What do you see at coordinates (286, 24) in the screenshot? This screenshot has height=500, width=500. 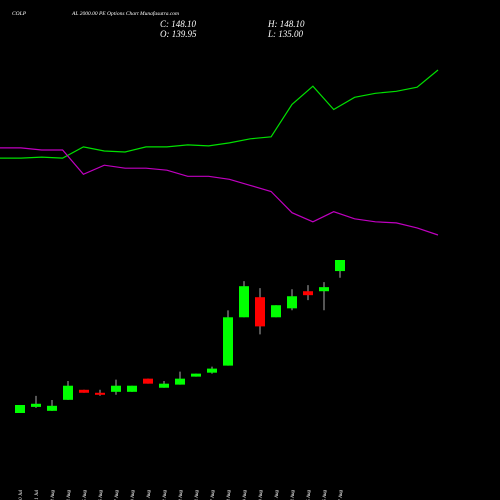 I see `high-text: H: 148.10` at bounding box center [286, 24].